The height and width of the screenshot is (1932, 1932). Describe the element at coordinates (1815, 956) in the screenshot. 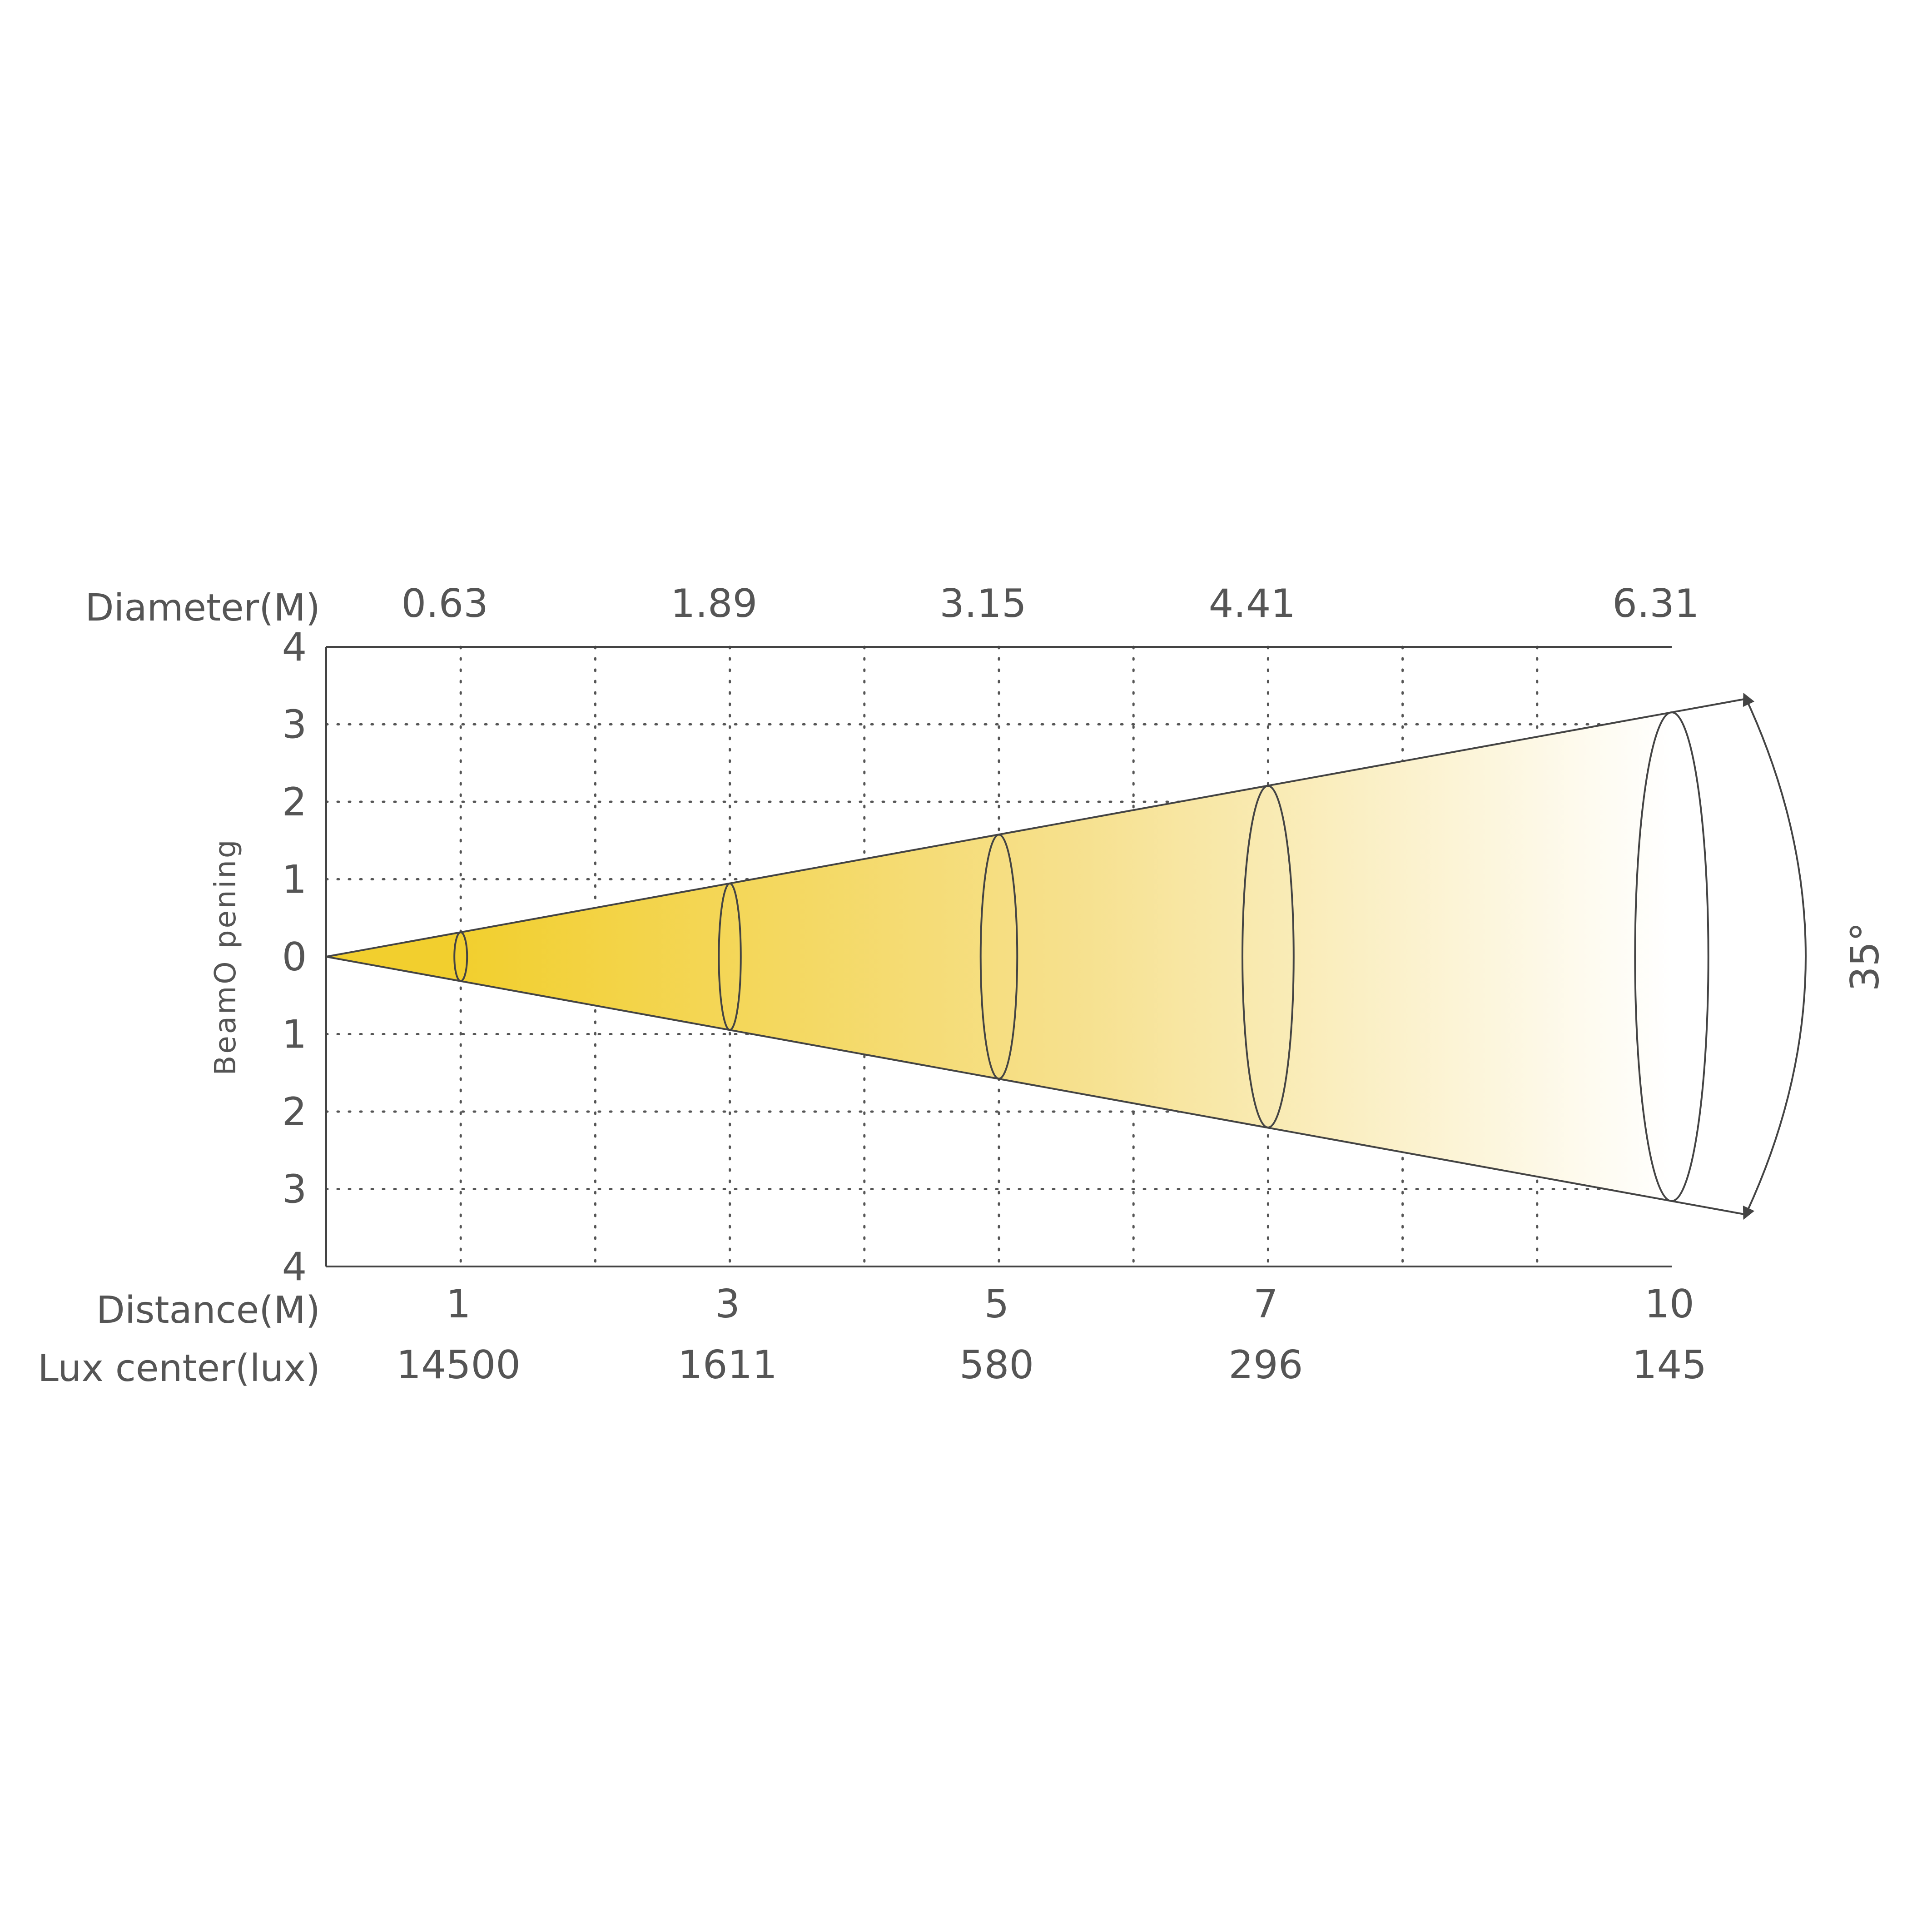

I see `beam-angle-indicator: 35°` at that location.